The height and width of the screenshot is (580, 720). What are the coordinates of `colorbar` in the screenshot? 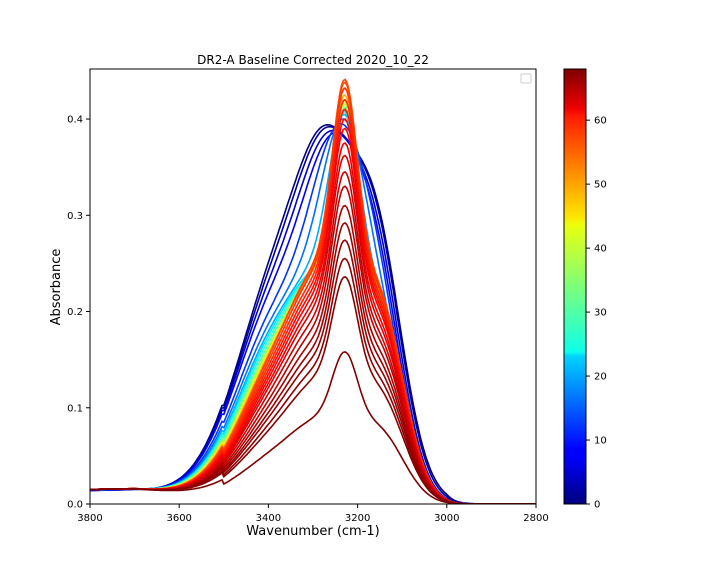 It's located at (575, 286).